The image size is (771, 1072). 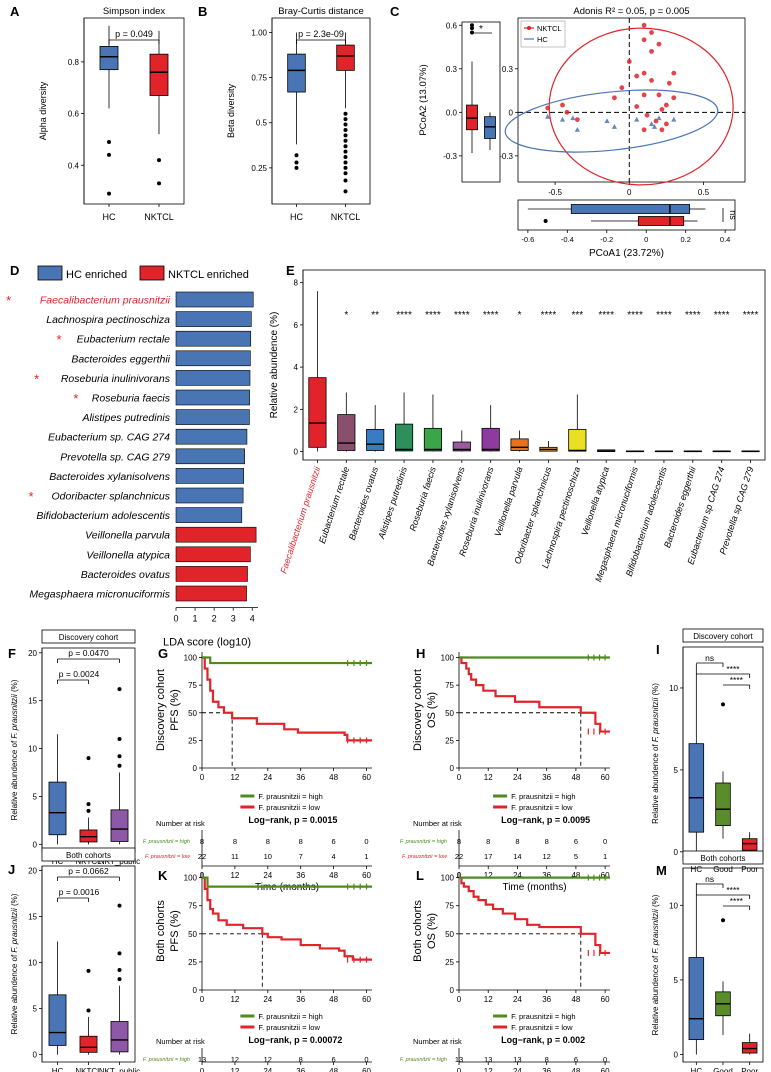 I want to click on risk-count-low: 12, so click(x=547, y=1071).